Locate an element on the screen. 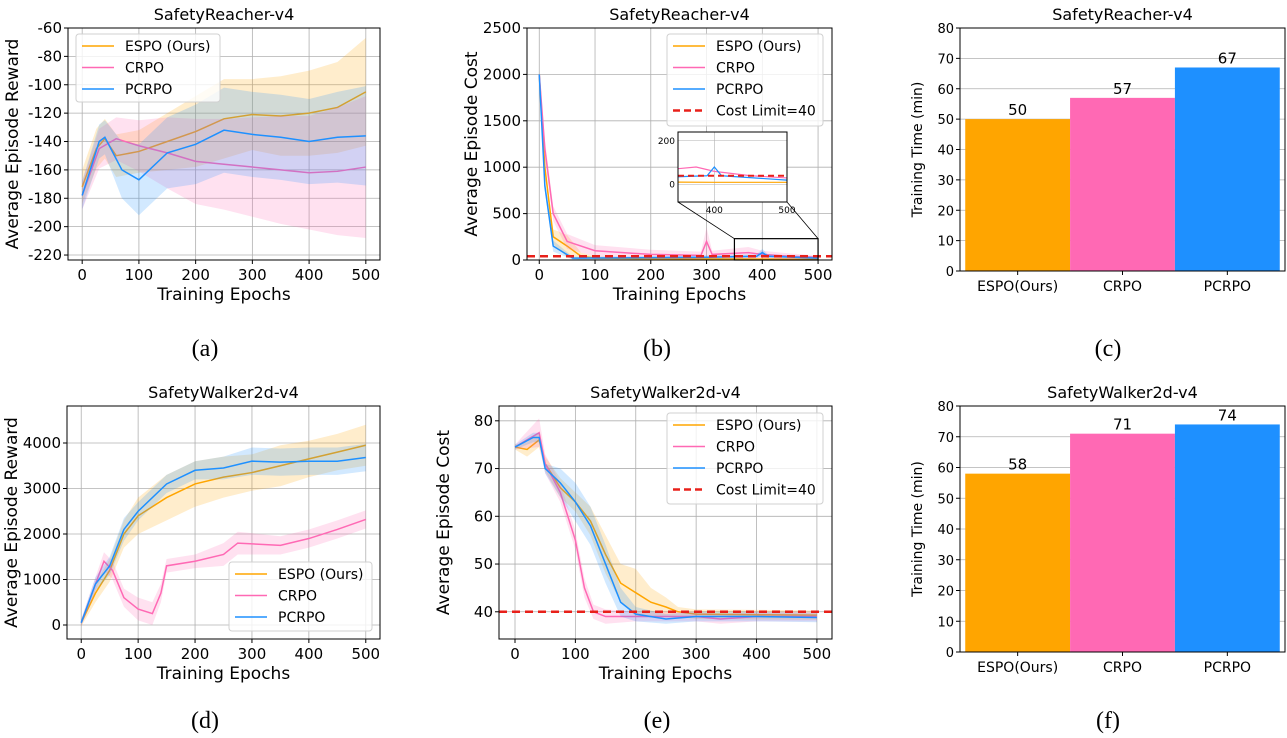 Image resolution: width=1287 pixels, height=738 pixels. inset-plot-area is located at coordinates (732, 174).